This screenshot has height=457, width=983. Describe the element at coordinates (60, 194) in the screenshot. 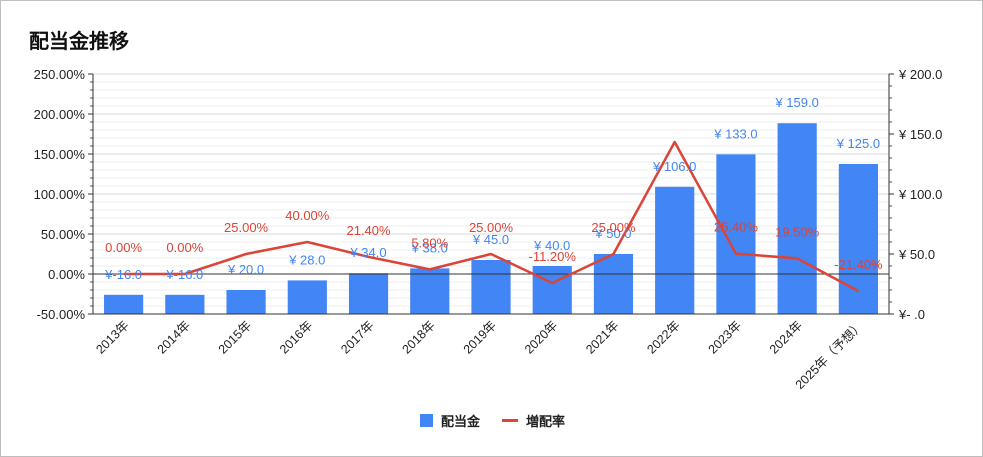

I see `left-axis-label: 100.00%` at that location.